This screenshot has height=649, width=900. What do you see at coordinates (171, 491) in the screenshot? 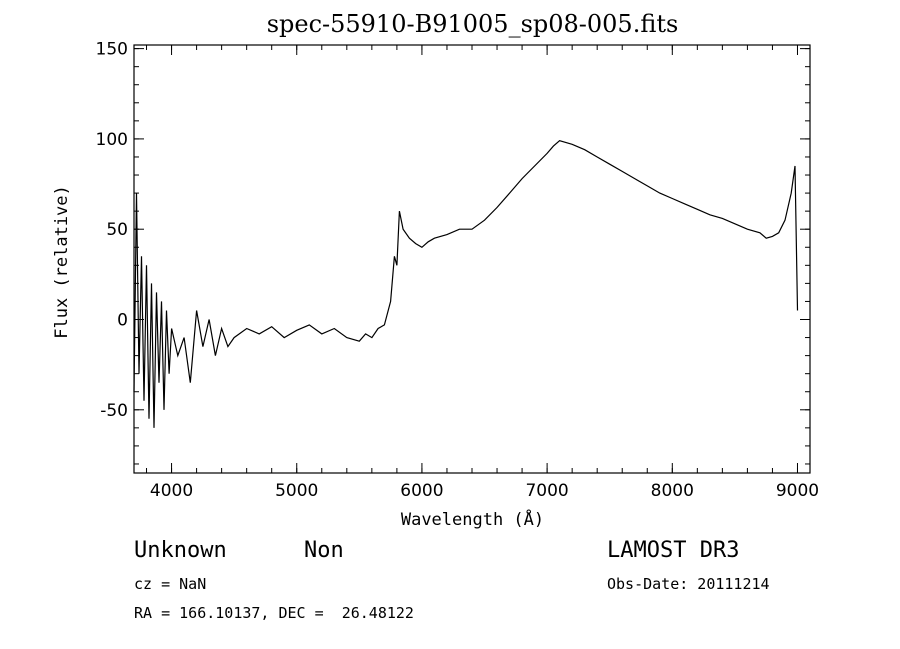
I see `x-tick-label: 4000` at bounding box center [171, 491].